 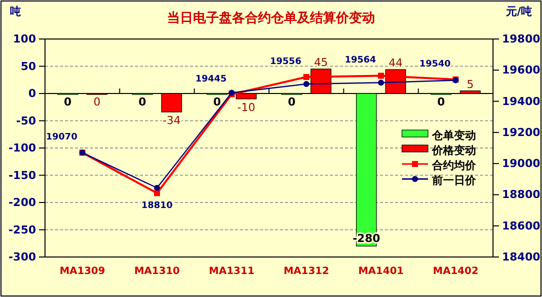 What do you see at coordinates (15, 11) in the screenshot?
I see `y-axis-title: 吨` at bounding box center [15, 11].